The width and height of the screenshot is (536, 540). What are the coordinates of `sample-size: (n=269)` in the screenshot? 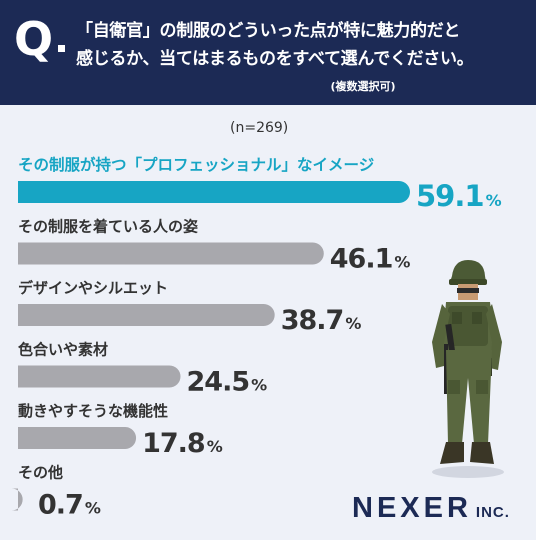 It's located at (259, 128).